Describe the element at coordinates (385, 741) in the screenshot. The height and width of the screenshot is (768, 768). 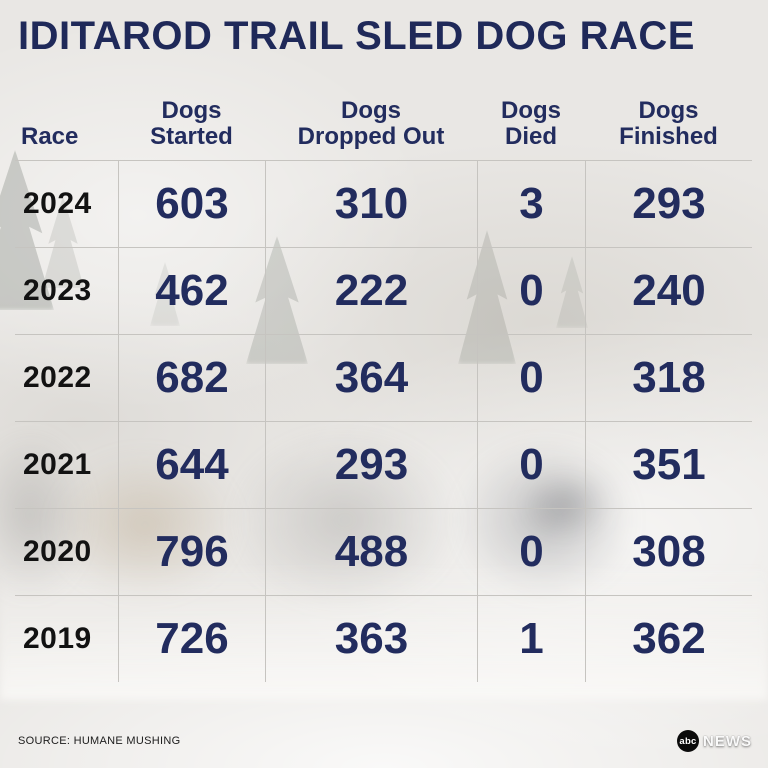
I see `footer: SOURCE: HUMANE MUSHING abc NEWS` at that location.